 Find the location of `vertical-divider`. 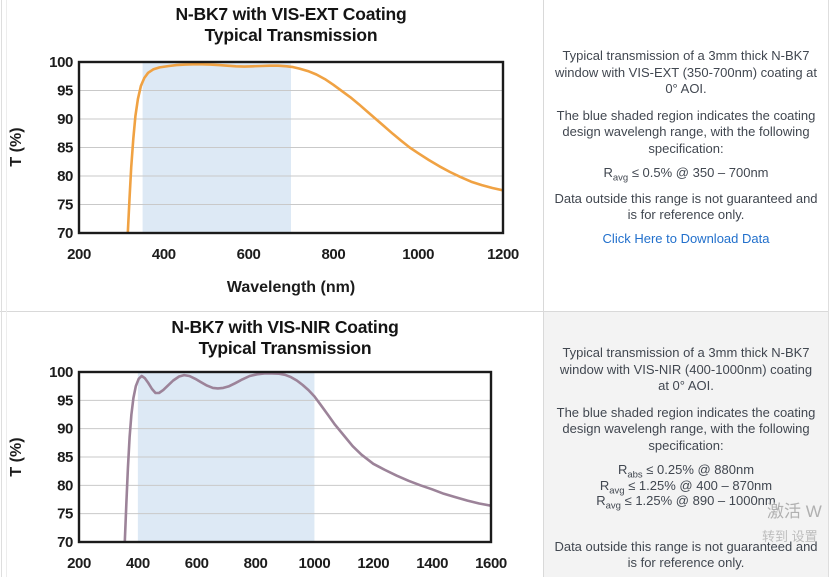

vertical-divider is located at coordinates (543, 288).